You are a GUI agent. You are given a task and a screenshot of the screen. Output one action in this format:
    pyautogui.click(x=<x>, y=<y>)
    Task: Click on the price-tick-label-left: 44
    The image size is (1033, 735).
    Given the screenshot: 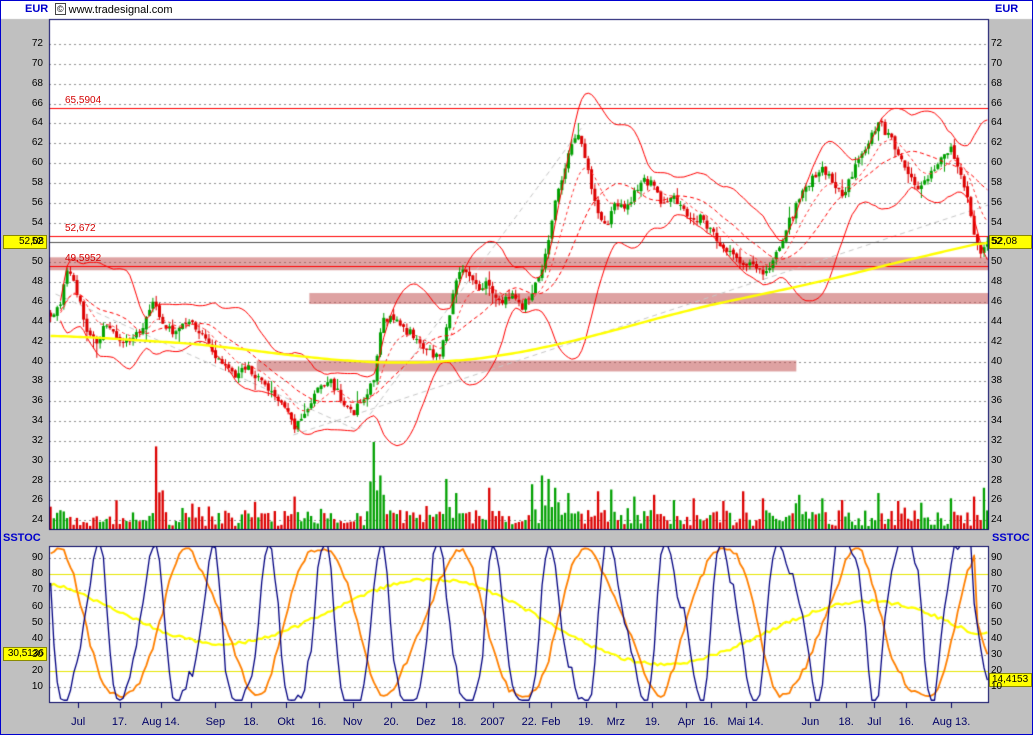 What is the action you would take?
    pyautogui.click(x=37, y=321)
    